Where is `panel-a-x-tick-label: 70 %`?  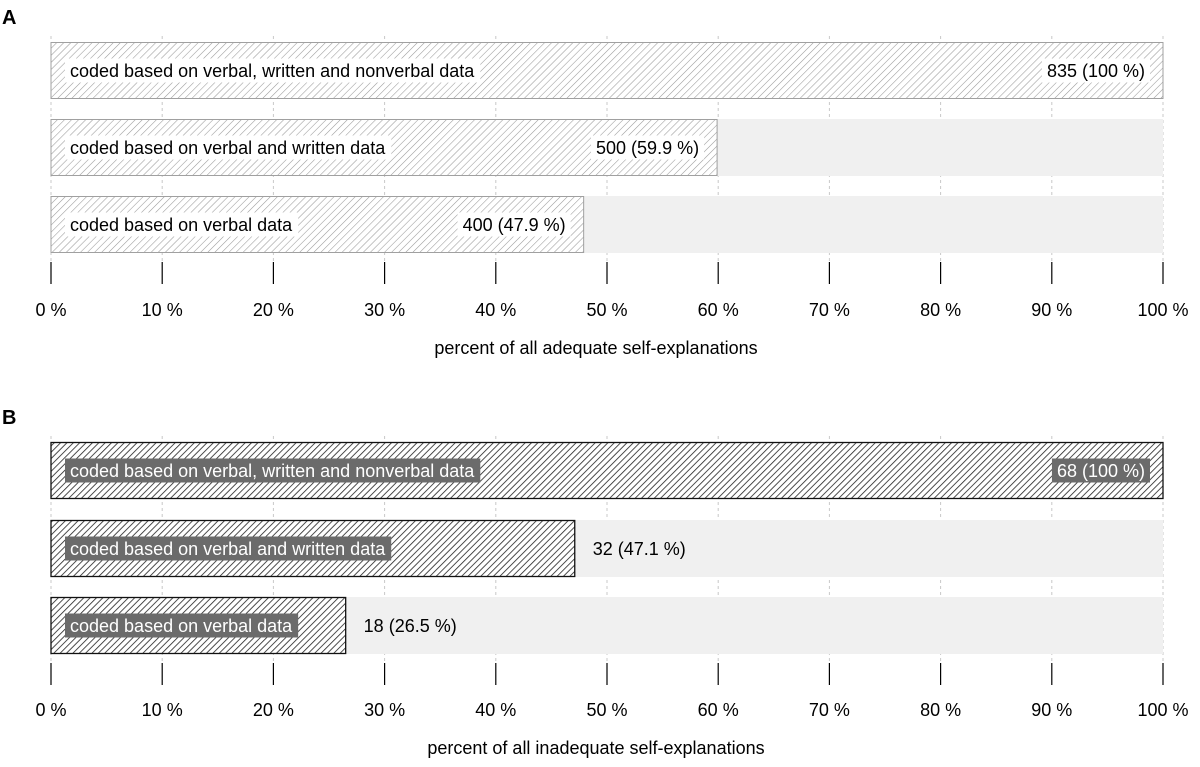
panel-a-x-tick-label: 70 % is located at coordinates (829, 310).